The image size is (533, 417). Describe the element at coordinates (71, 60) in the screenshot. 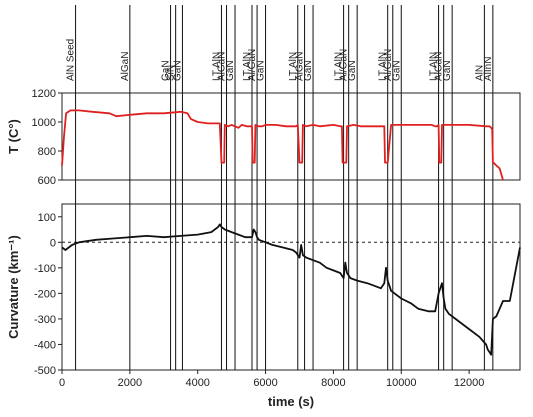

I see `layer-marker-label: AlN Seed` at that location.